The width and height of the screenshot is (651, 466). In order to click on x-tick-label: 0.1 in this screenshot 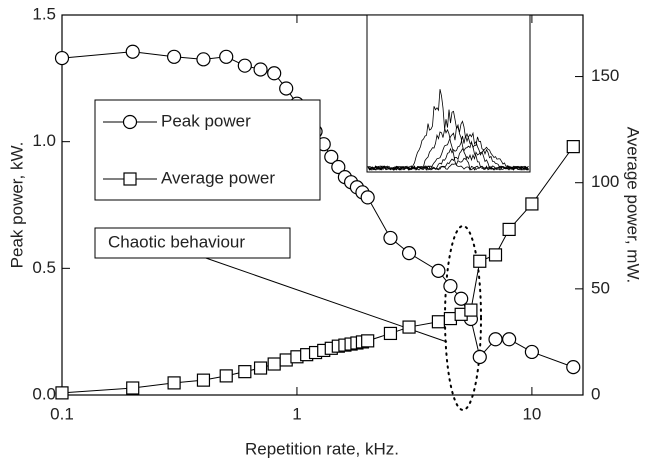, I will do `click(62, 413)`.